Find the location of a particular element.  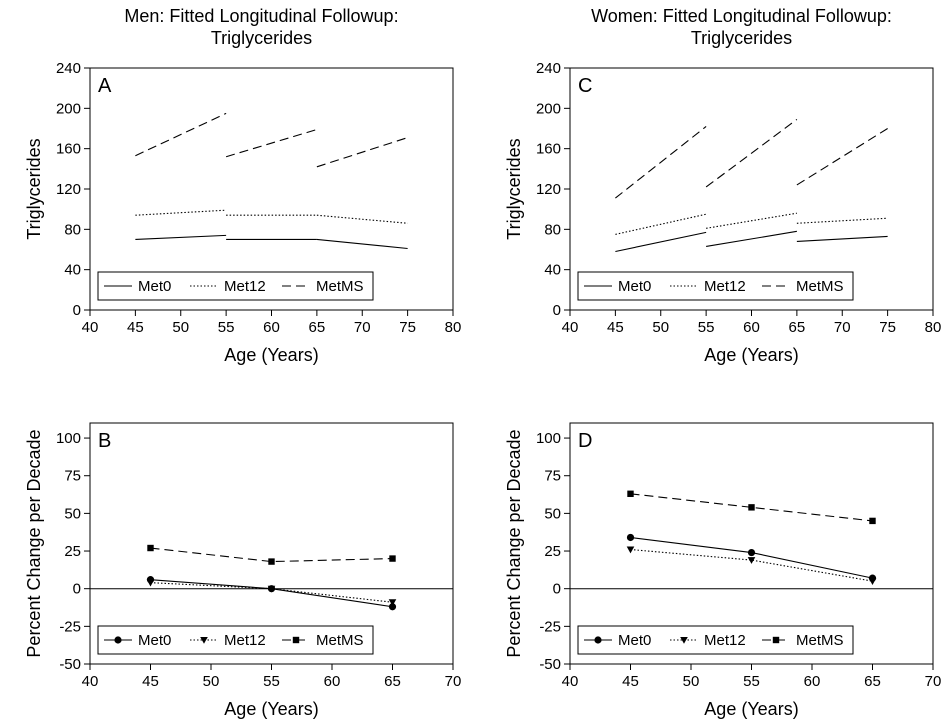

panel-letter: A is located at coordinates (105, 86).